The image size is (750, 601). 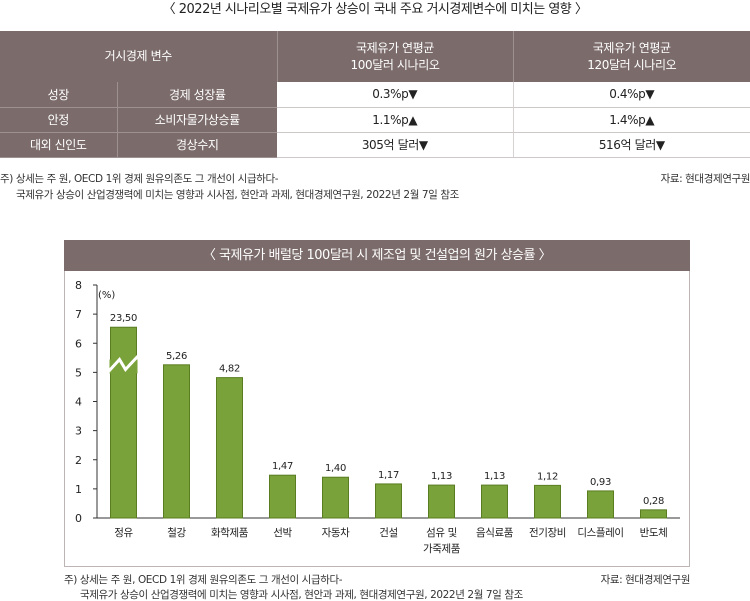 I want to click on x-tick-label: 정유, so click(x=123, y=533).